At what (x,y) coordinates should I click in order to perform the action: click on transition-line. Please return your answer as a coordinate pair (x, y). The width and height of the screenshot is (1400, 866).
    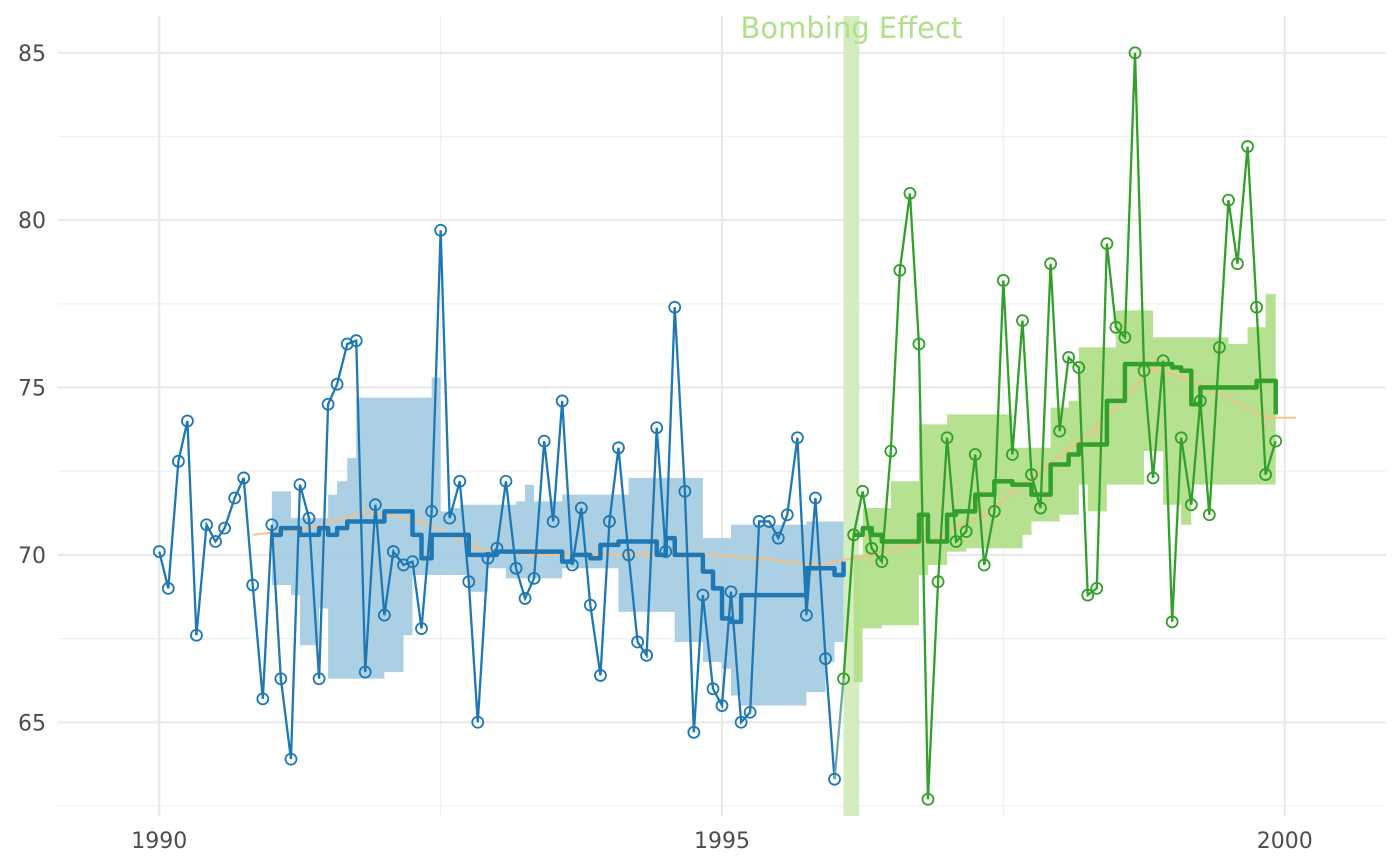
    Looking at the image, I should click on (839, 729).